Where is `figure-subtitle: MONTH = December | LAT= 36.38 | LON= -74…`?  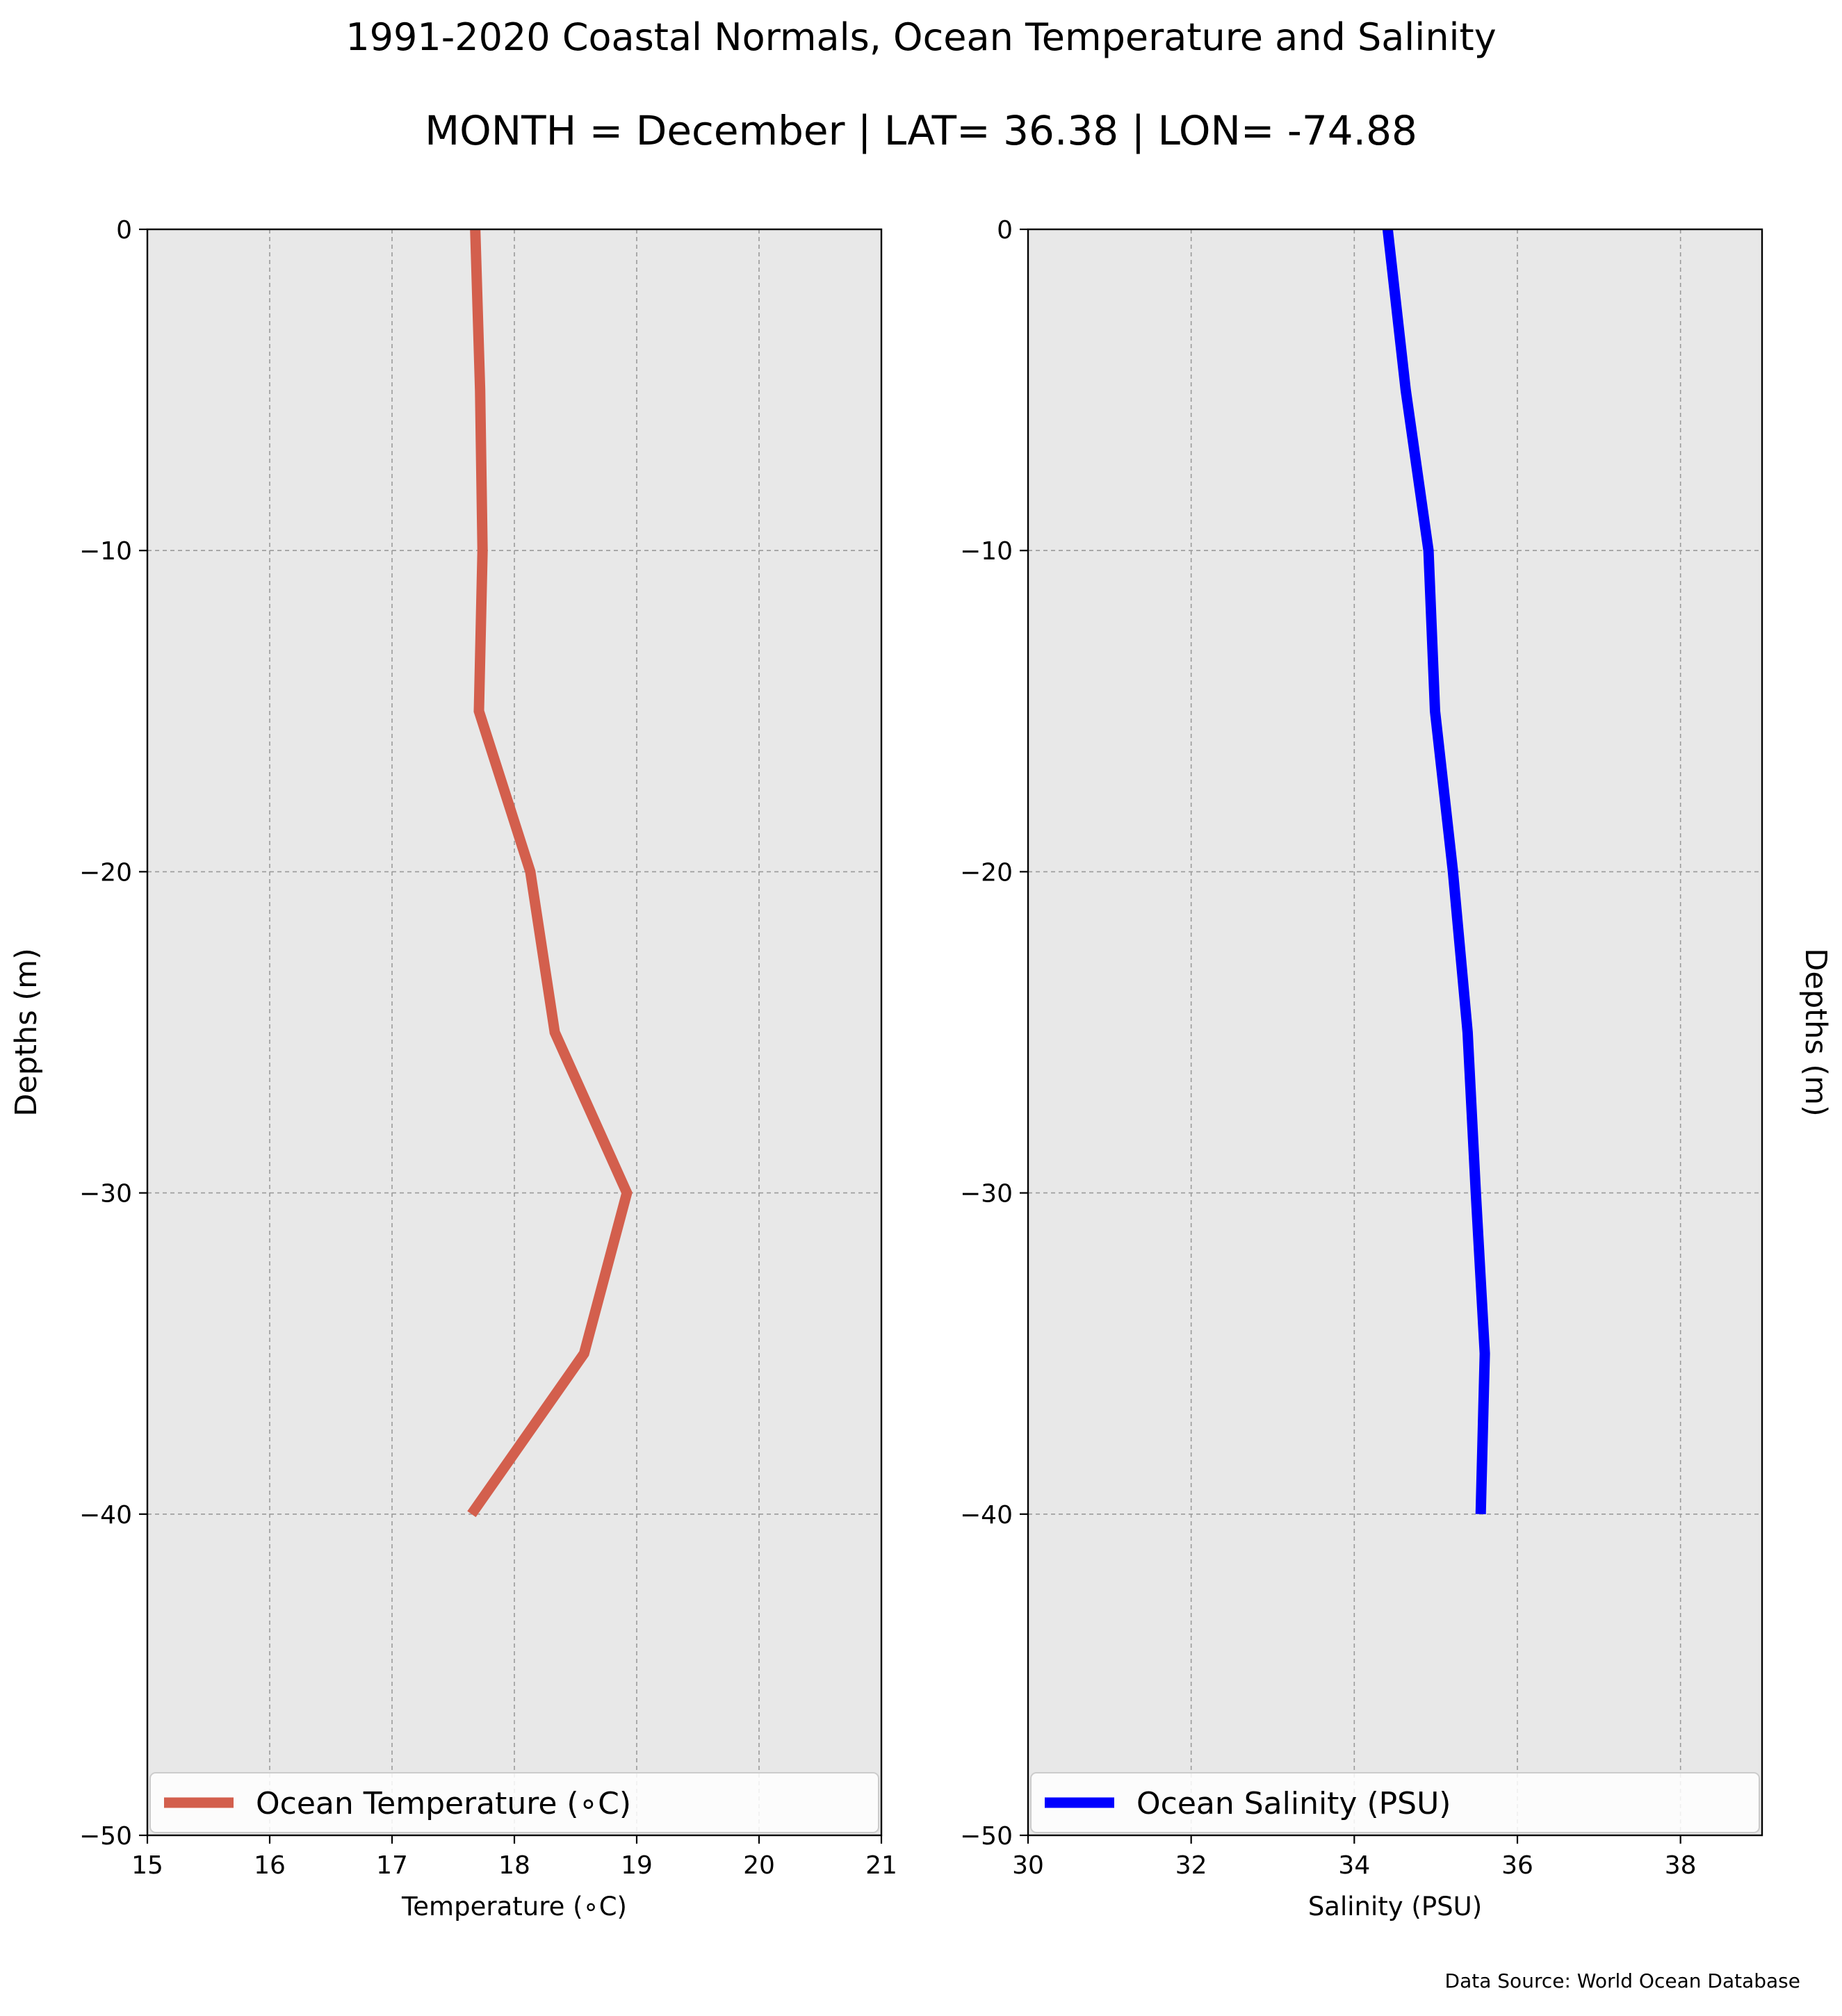 figure-subtitle: MONTH = December | LAT= 36.38 | LON= -74… is located at coordinates (921, 131).